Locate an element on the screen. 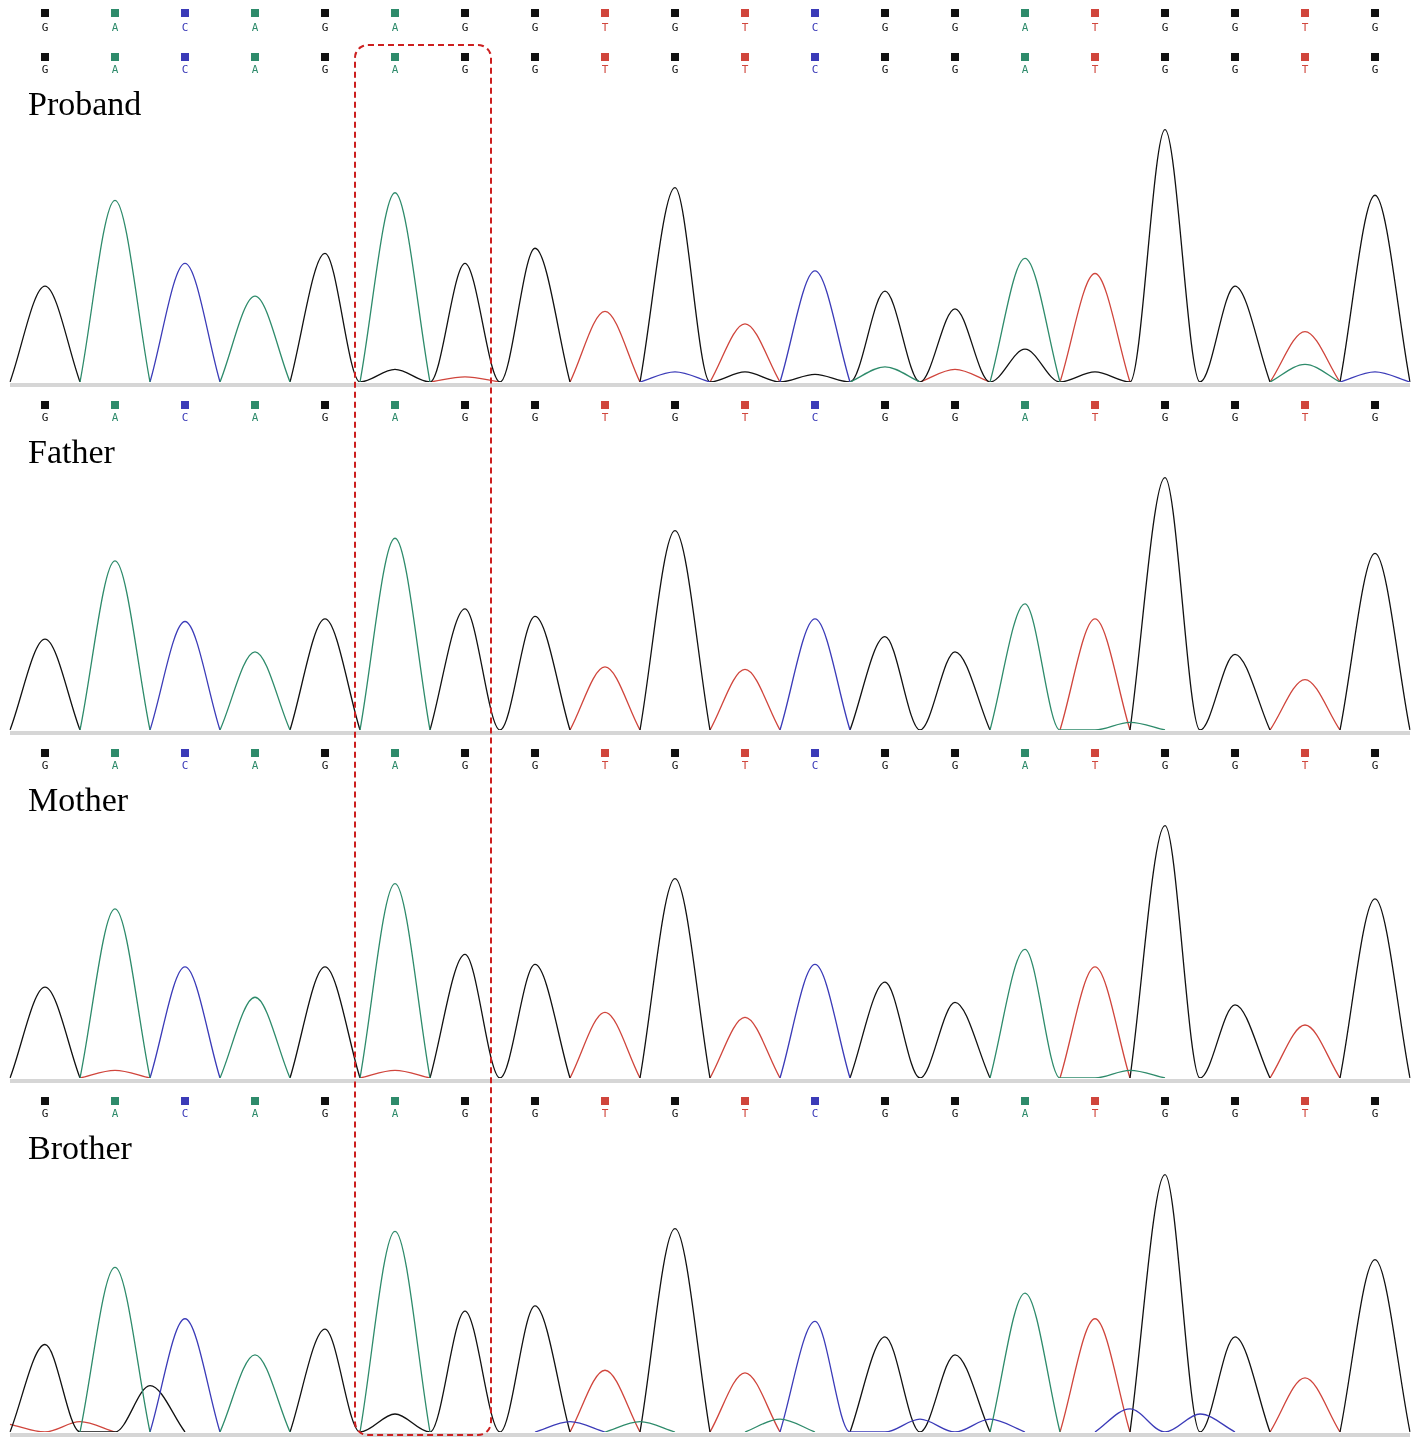 This screenshot has height=1445, width=1418. chart-title: Mother is located at coordinates (78, 800).